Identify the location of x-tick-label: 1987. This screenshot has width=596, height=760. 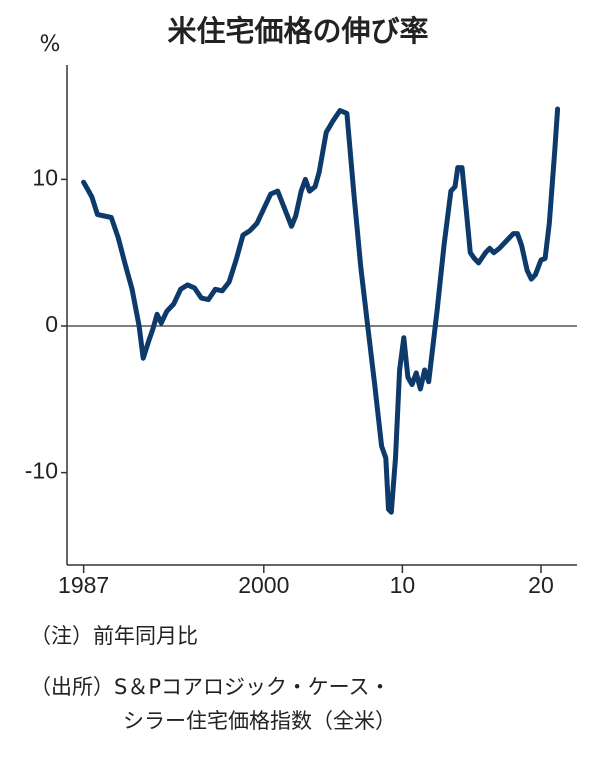
(83, 585).